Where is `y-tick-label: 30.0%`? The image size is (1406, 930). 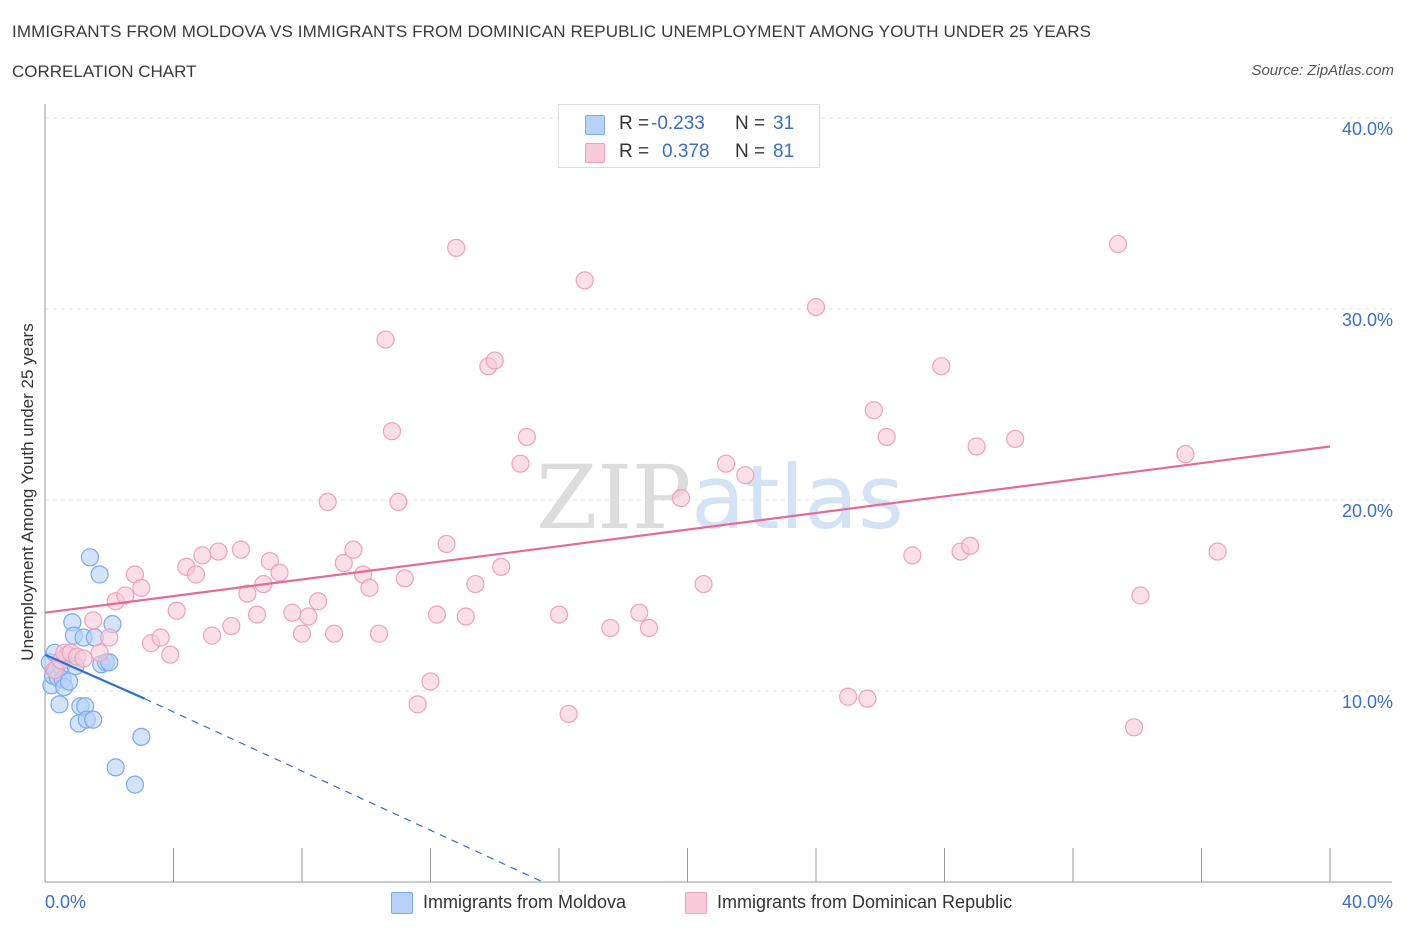 y-tick-label: 30.0% is located at coordinates (1367, 320).